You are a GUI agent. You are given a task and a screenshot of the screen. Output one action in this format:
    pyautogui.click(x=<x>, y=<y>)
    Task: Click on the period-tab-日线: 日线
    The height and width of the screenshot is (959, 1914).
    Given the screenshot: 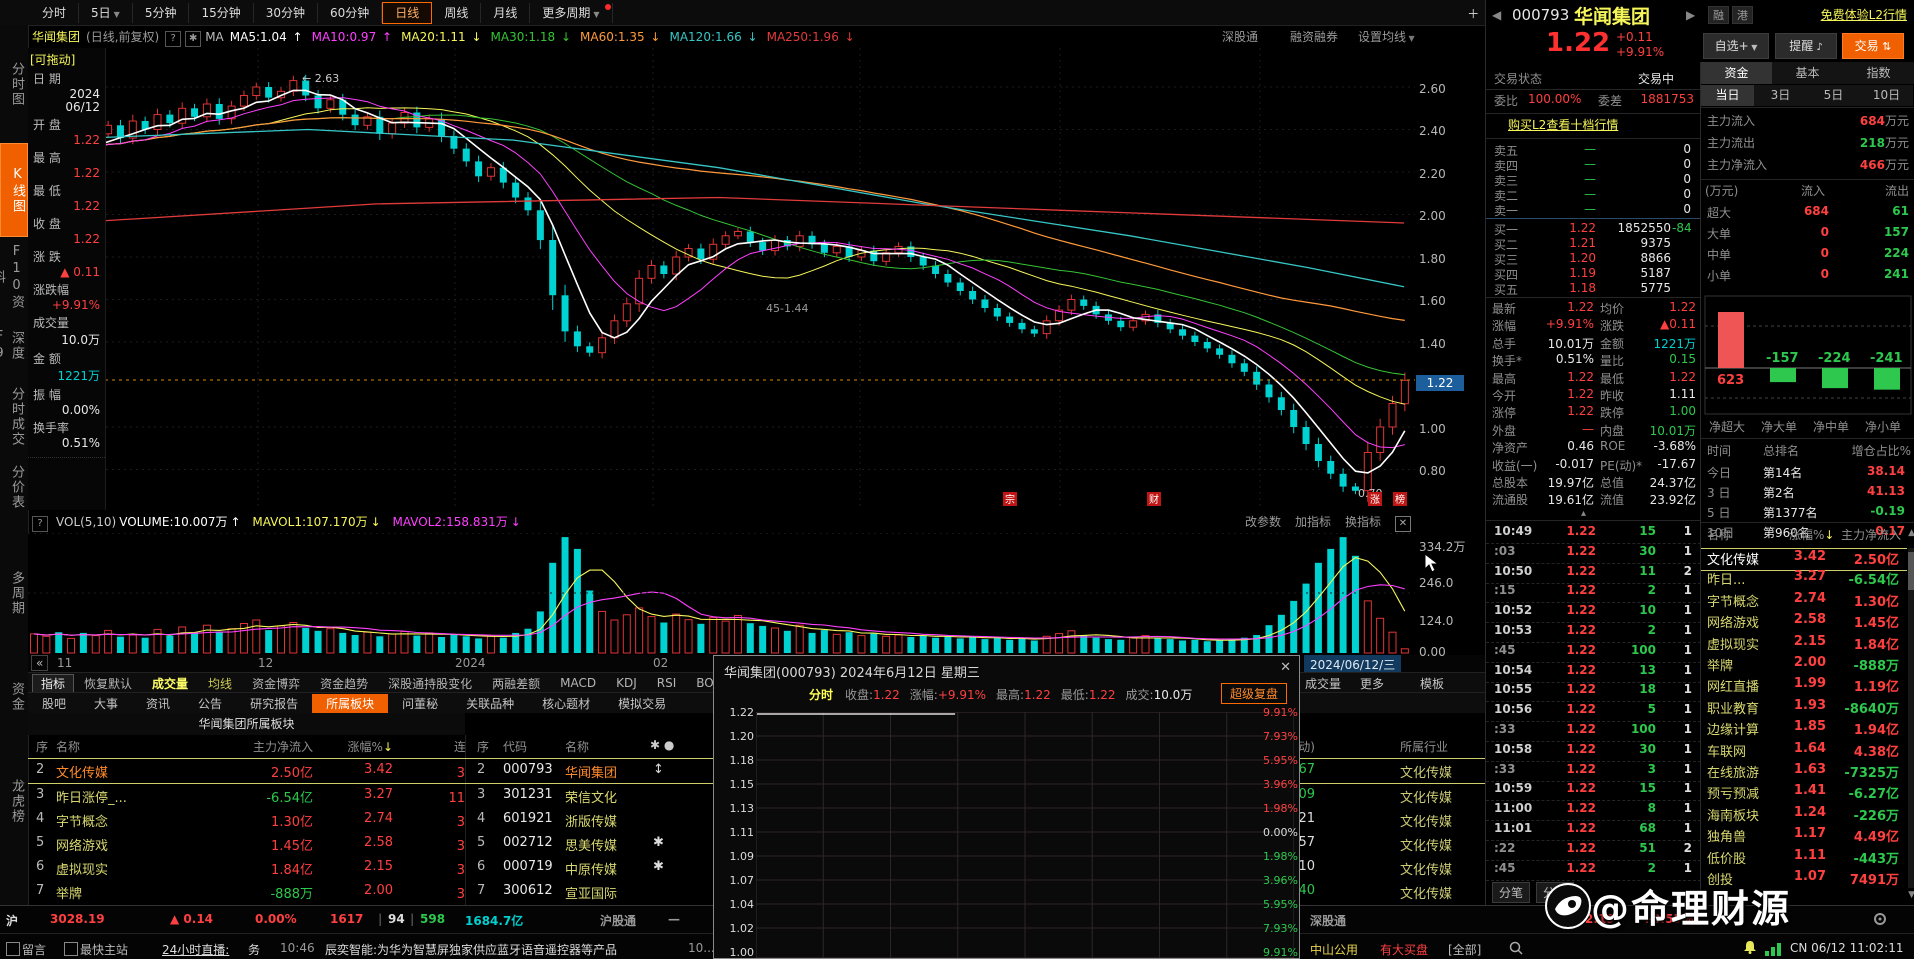 What is the action you would take?
    pyautogui.click(x=407, y=12)
    